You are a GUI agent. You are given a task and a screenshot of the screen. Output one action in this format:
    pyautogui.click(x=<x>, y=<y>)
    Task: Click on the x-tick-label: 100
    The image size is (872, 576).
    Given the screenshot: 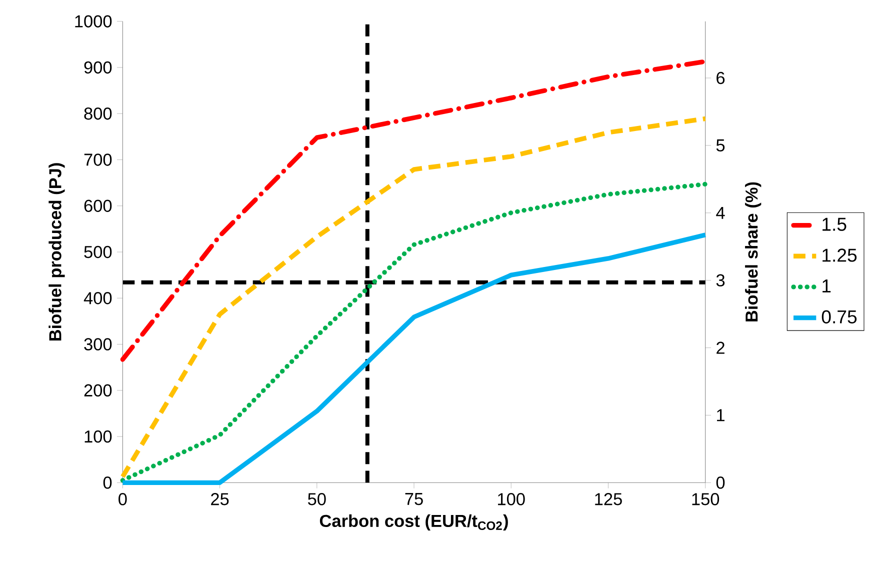 What is the action you would take?
    pyautogui.click(x=511, y=499)
    